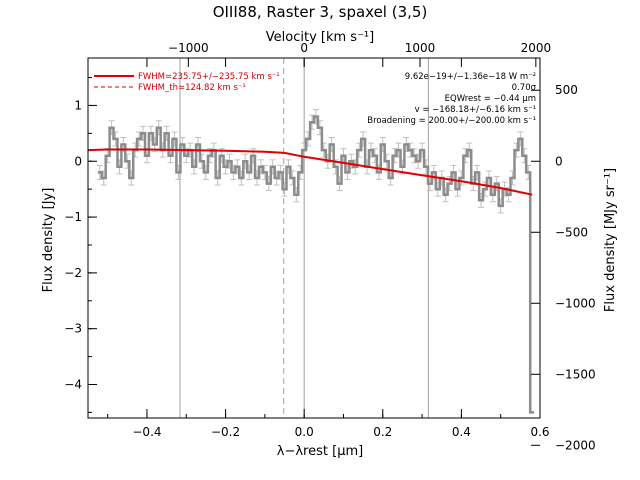 This screenshot has height=480, width=640. I want to click on x-axis-label: λ−λrest [μm], so click(320, 451).